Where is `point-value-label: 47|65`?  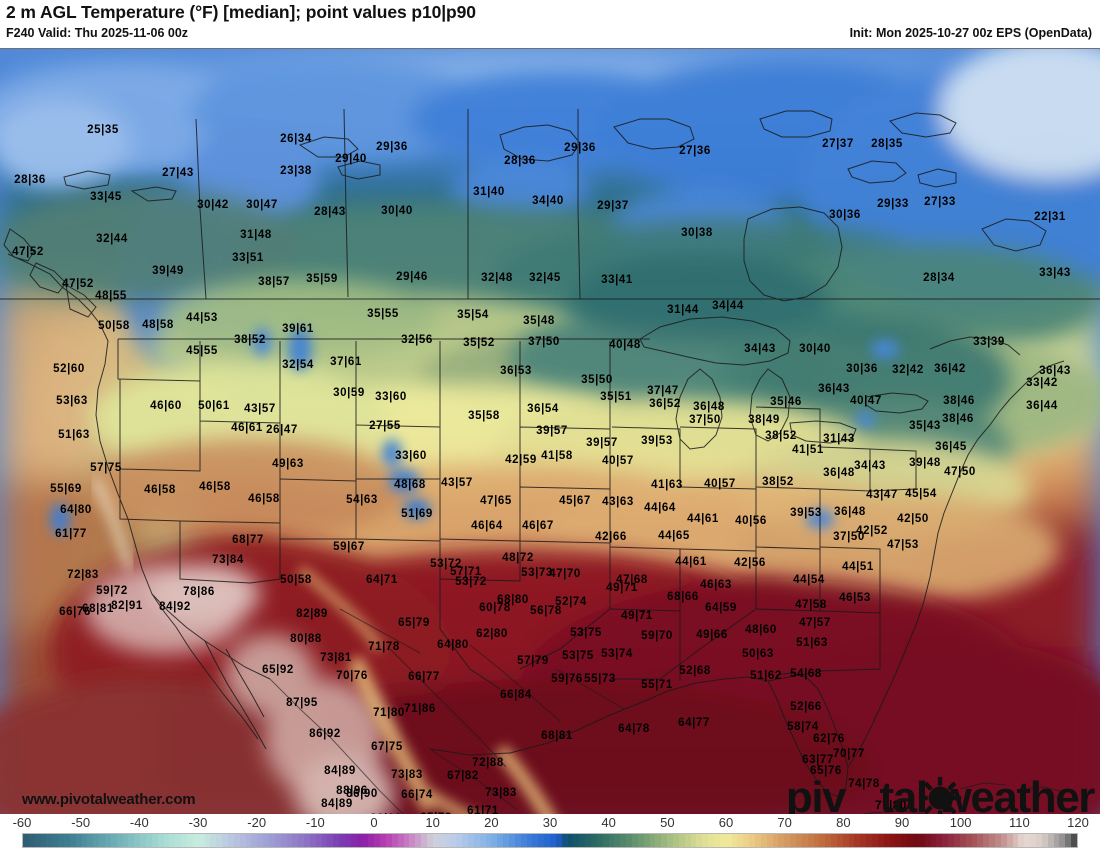 point-value-label: 47|65 is located at coordinates (496, 501).